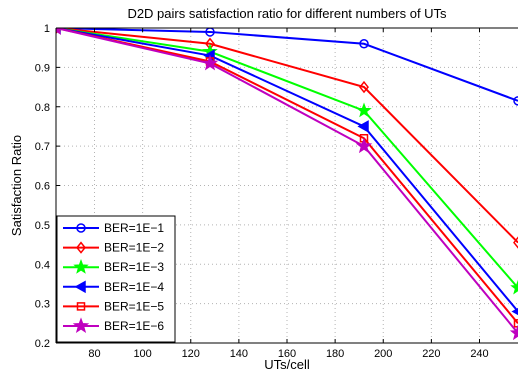 Image resolution: width=518 pixels, height=375 pixels. Describe the element at coordinates (134, 228) in the screenshot. I see `legend-label: BER=1E−1` at that location.